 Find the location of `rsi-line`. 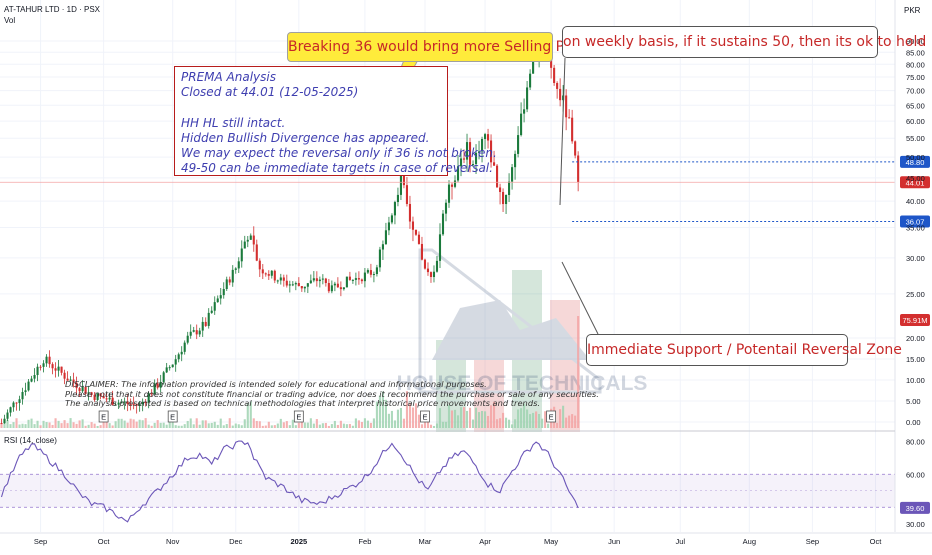

rsi-line is located at coordinates (289, 481).